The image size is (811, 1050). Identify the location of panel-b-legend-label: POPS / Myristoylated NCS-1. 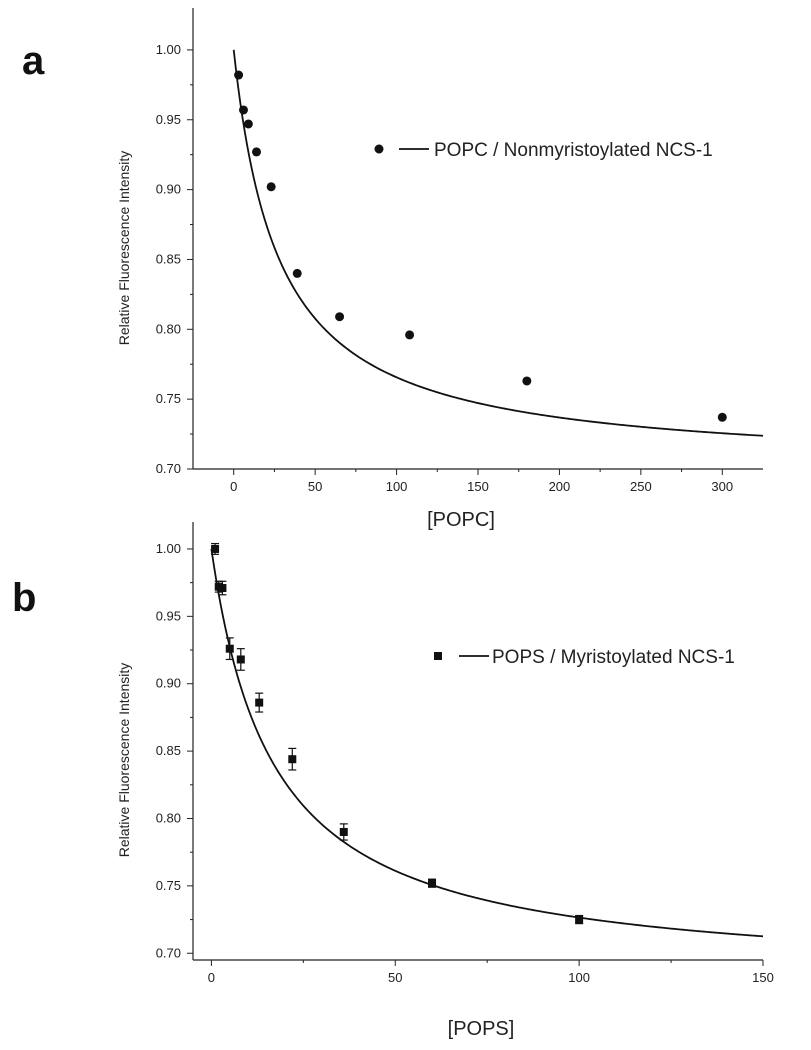
(613, 657).